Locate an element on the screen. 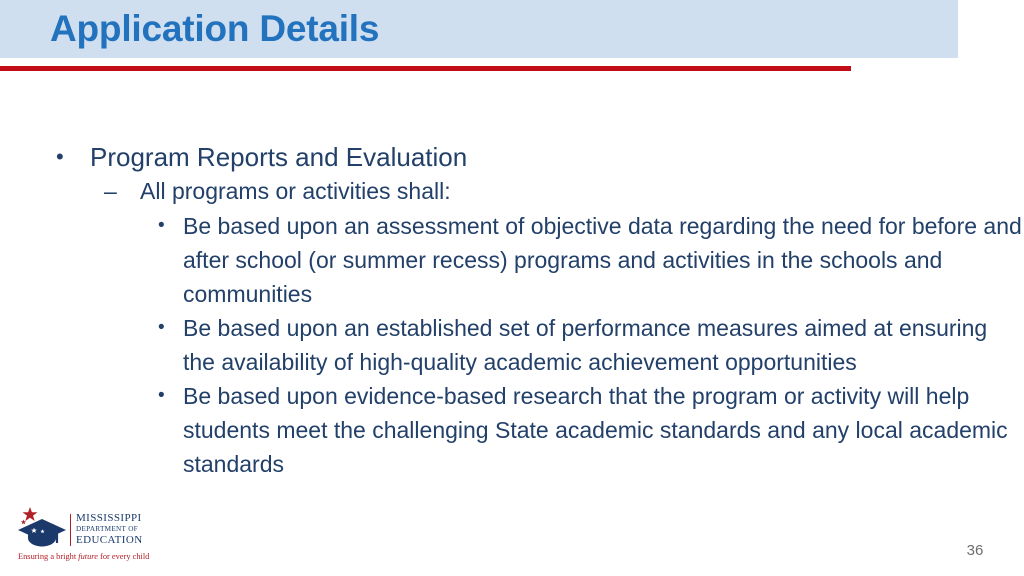 This screenshot has height=576, width=1024. page-number: 36 is located at coordinates (975, 550).